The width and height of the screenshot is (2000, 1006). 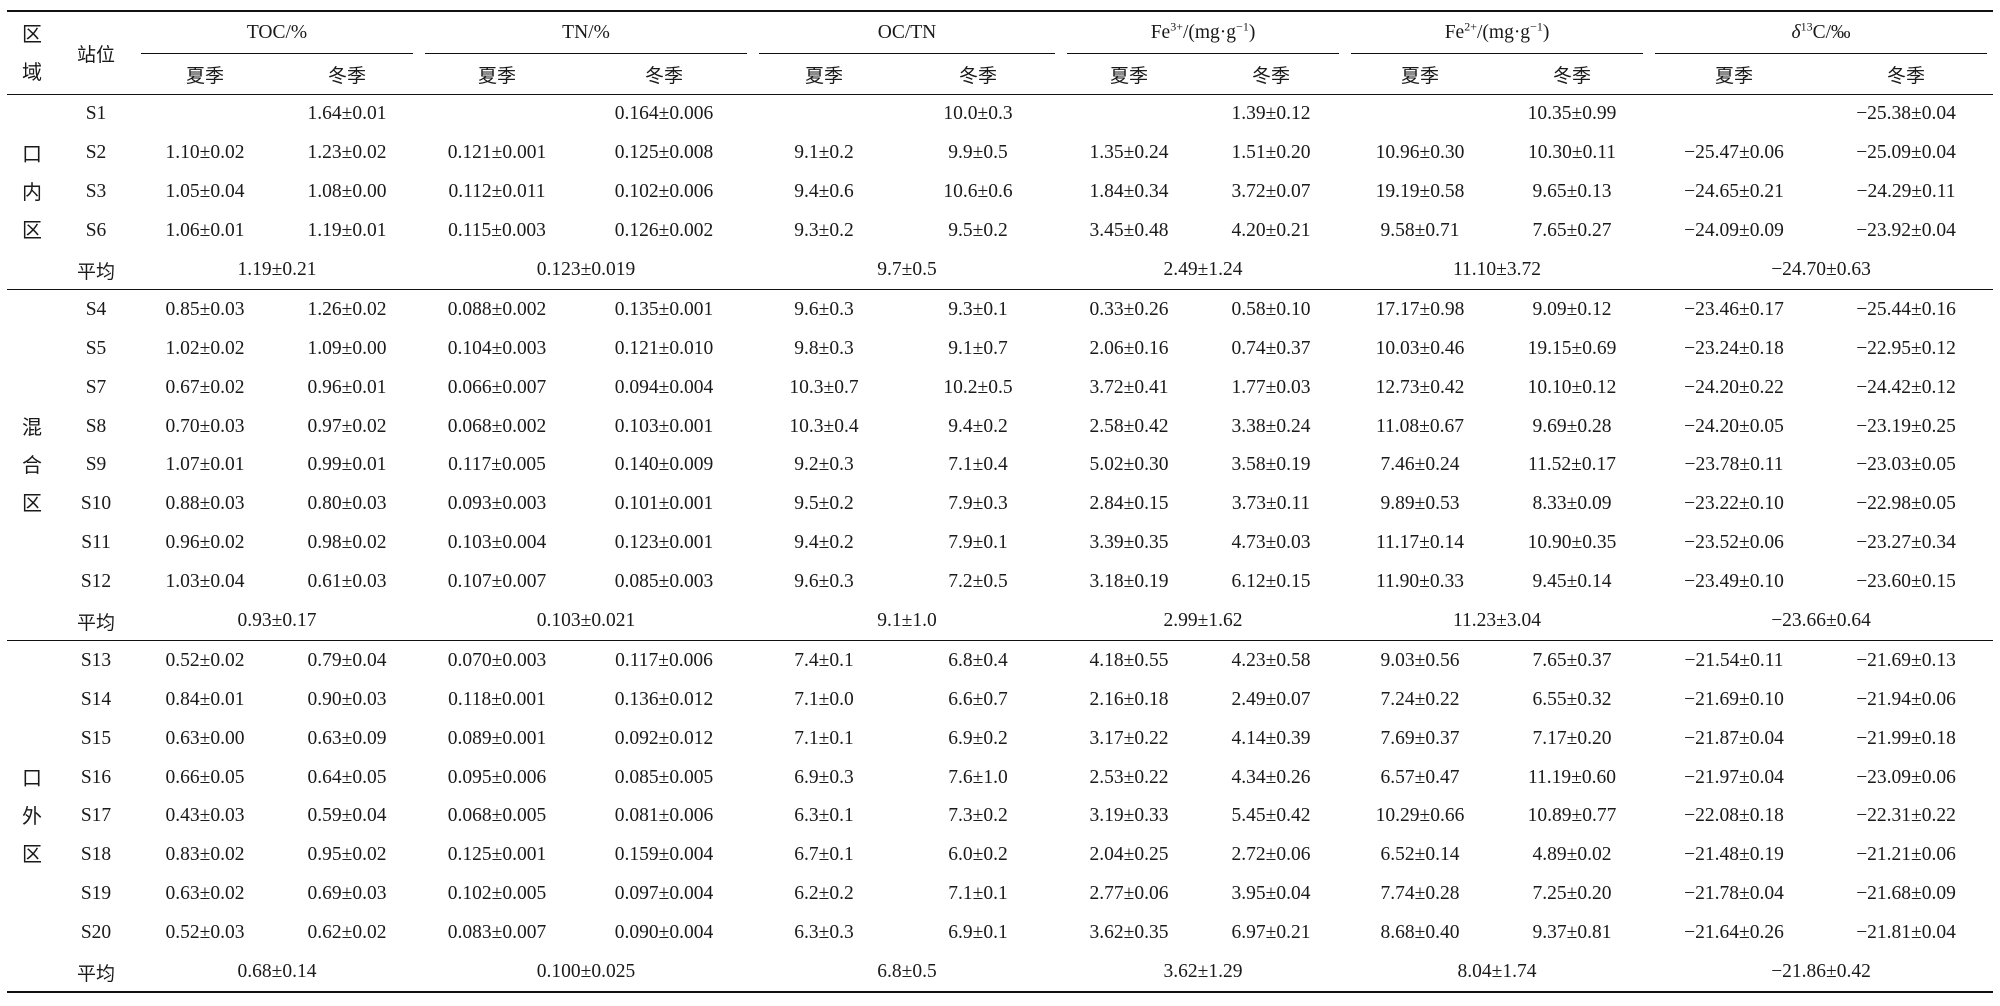 I want to click on value-cell: −24.29±0.11, so click(x=1906, y=192).